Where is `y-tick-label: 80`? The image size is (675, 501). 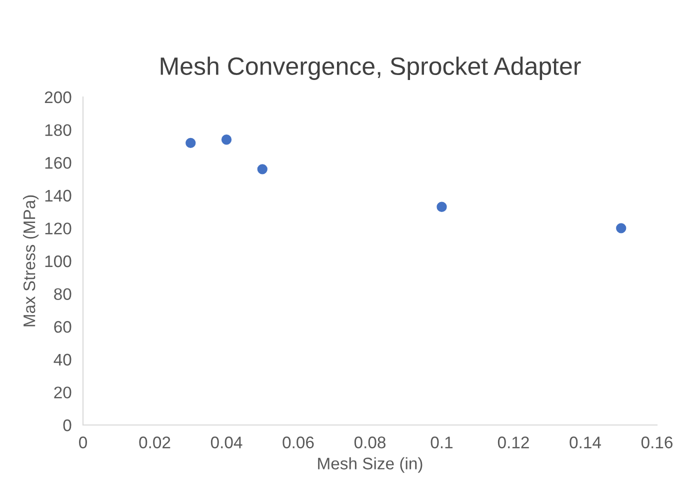 y-tick-label: 80 is located at coordinates (63, 294).